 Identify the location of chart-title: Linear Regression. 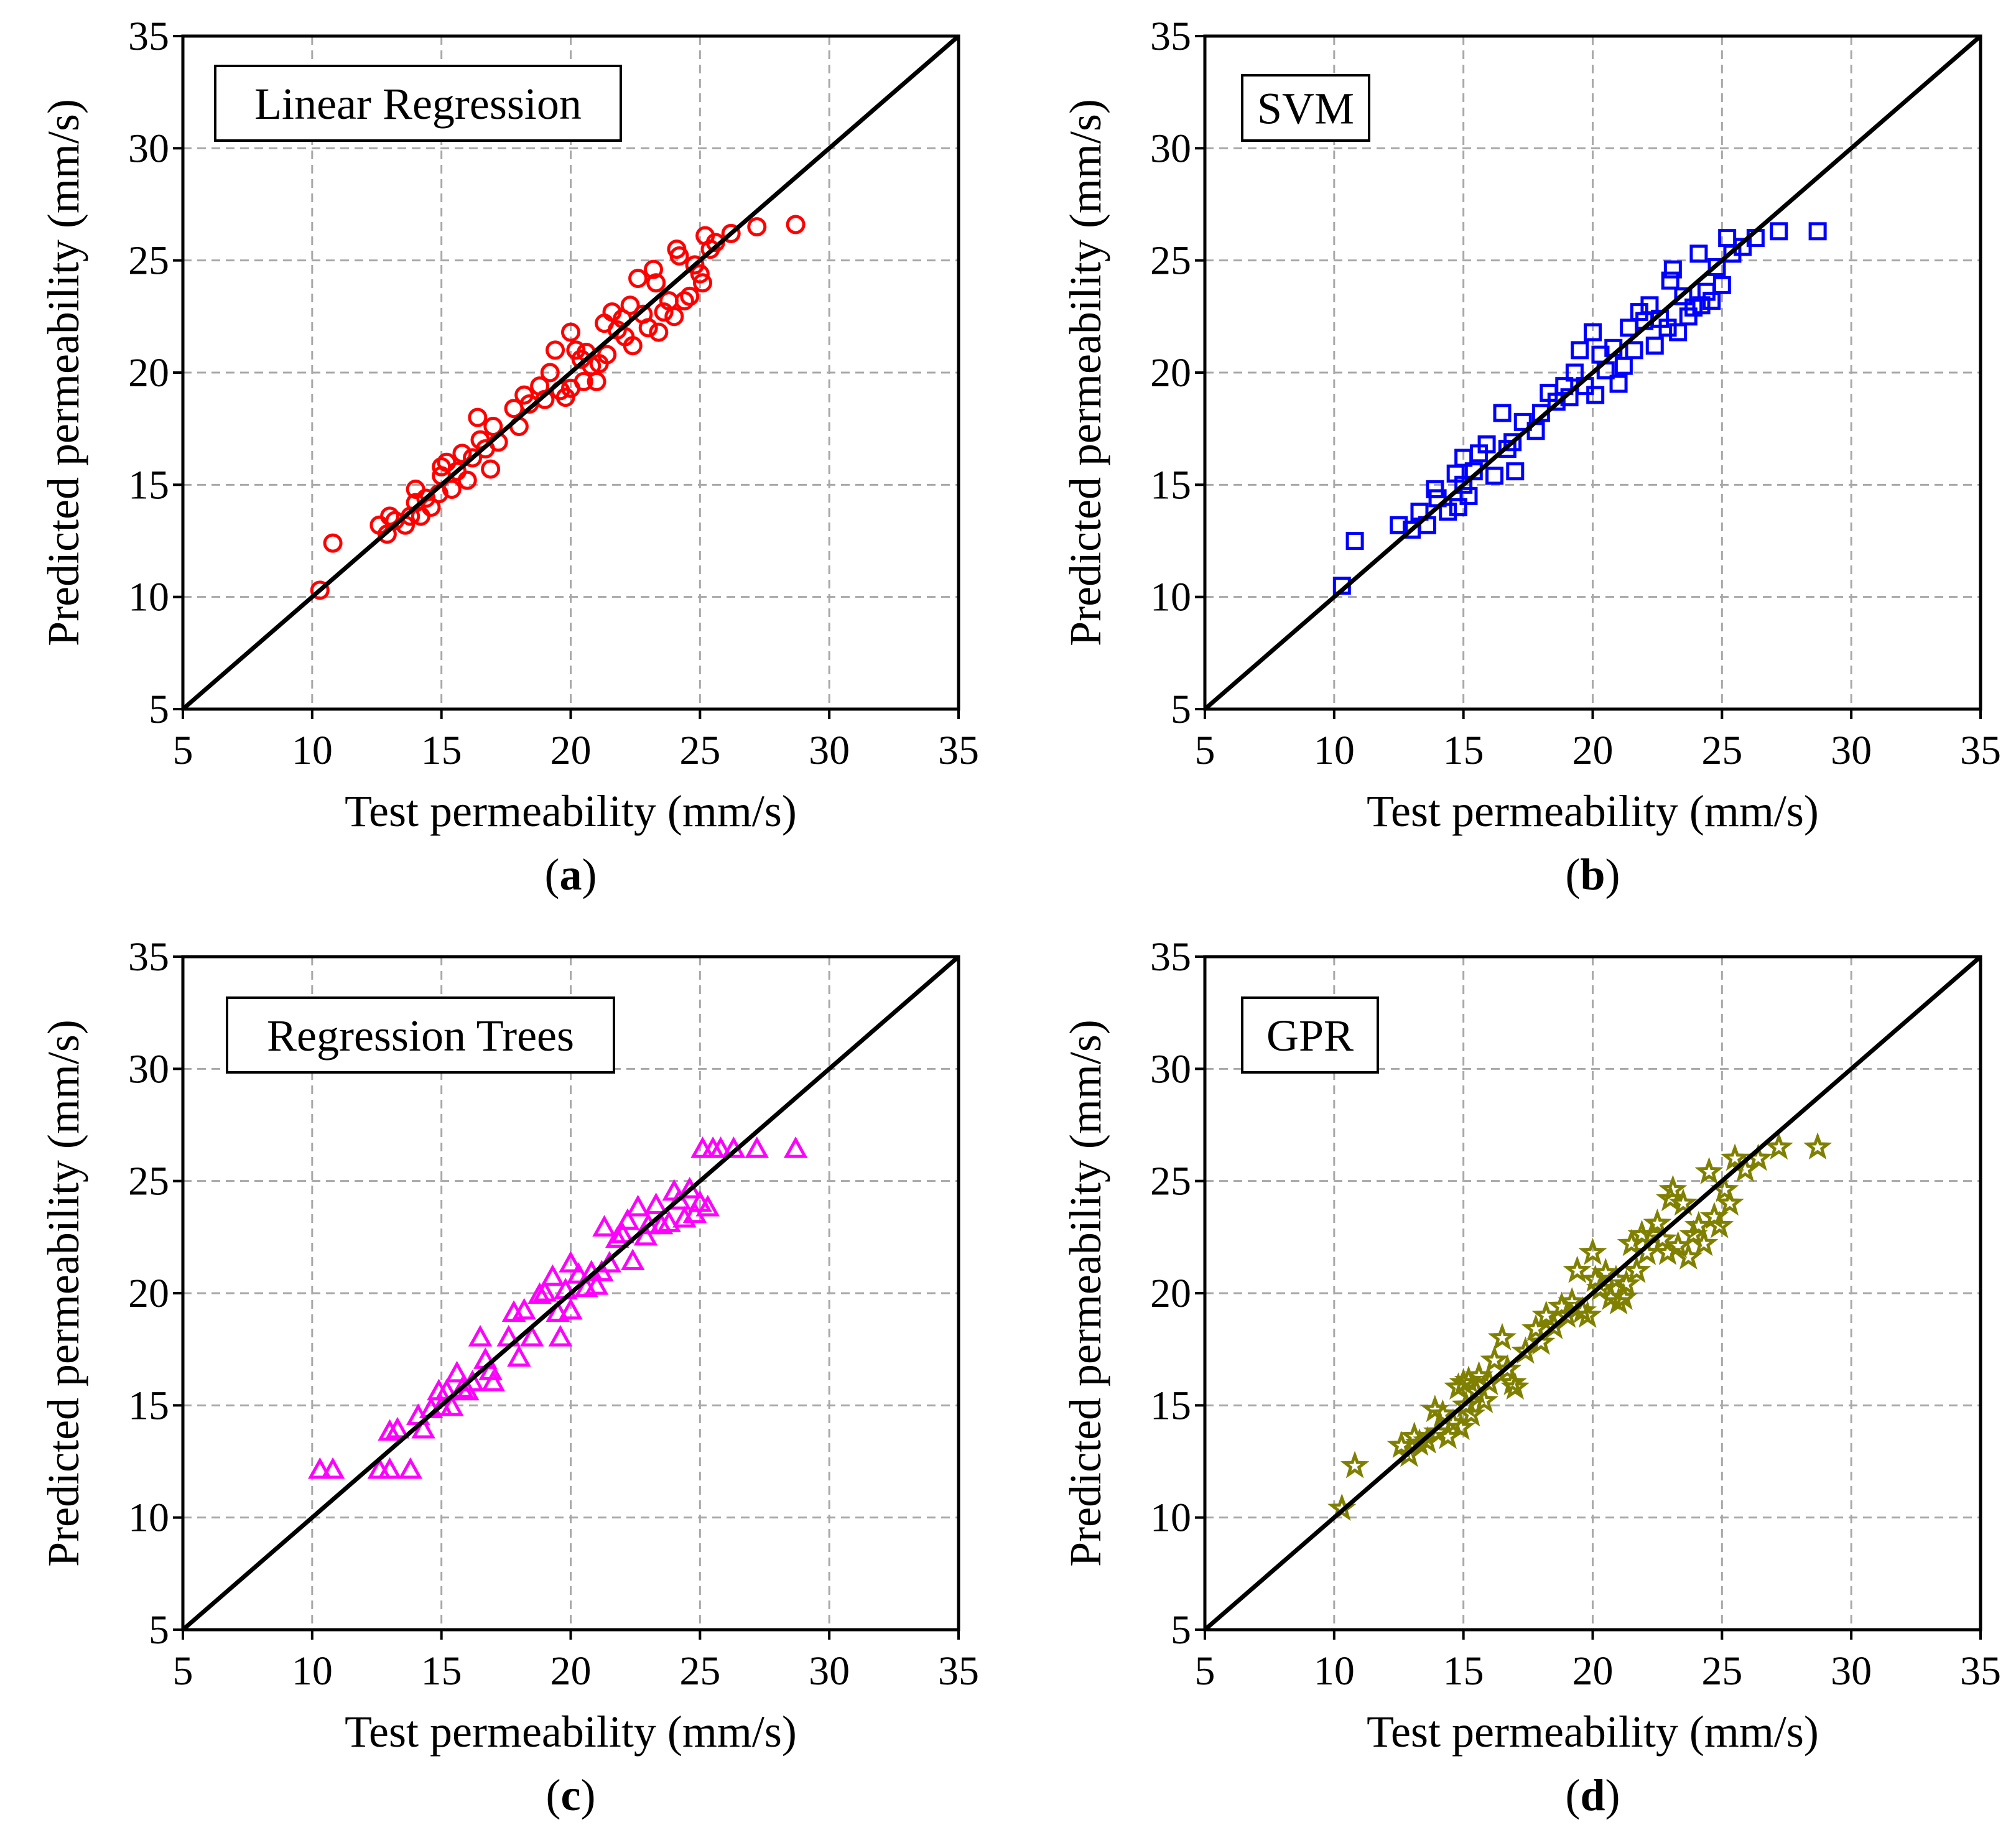
(418, 104).